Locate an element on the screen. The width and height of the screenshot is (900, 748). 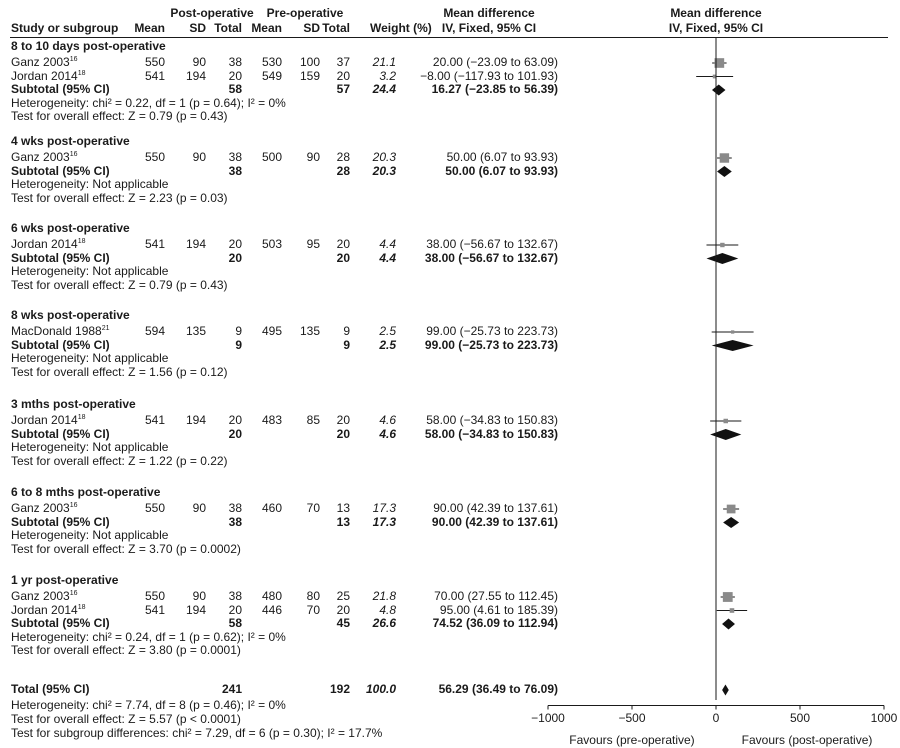
header-group-post: Post-operative is located at coordinates (212, 13).